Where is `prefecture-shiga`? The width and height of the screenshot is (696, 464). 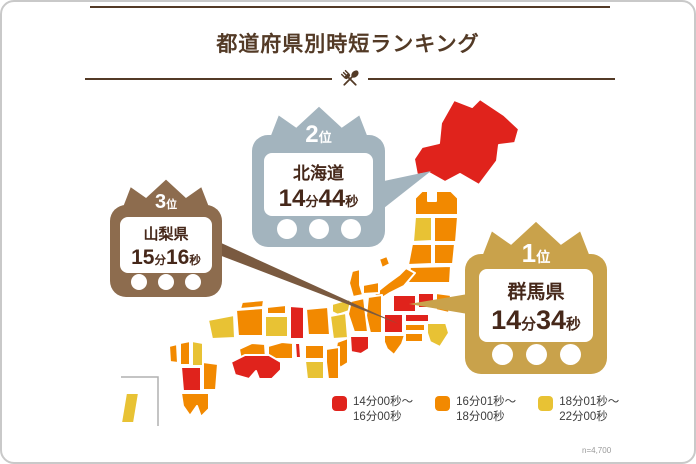 prefecture-shiga is located at coordinates (339, 326).